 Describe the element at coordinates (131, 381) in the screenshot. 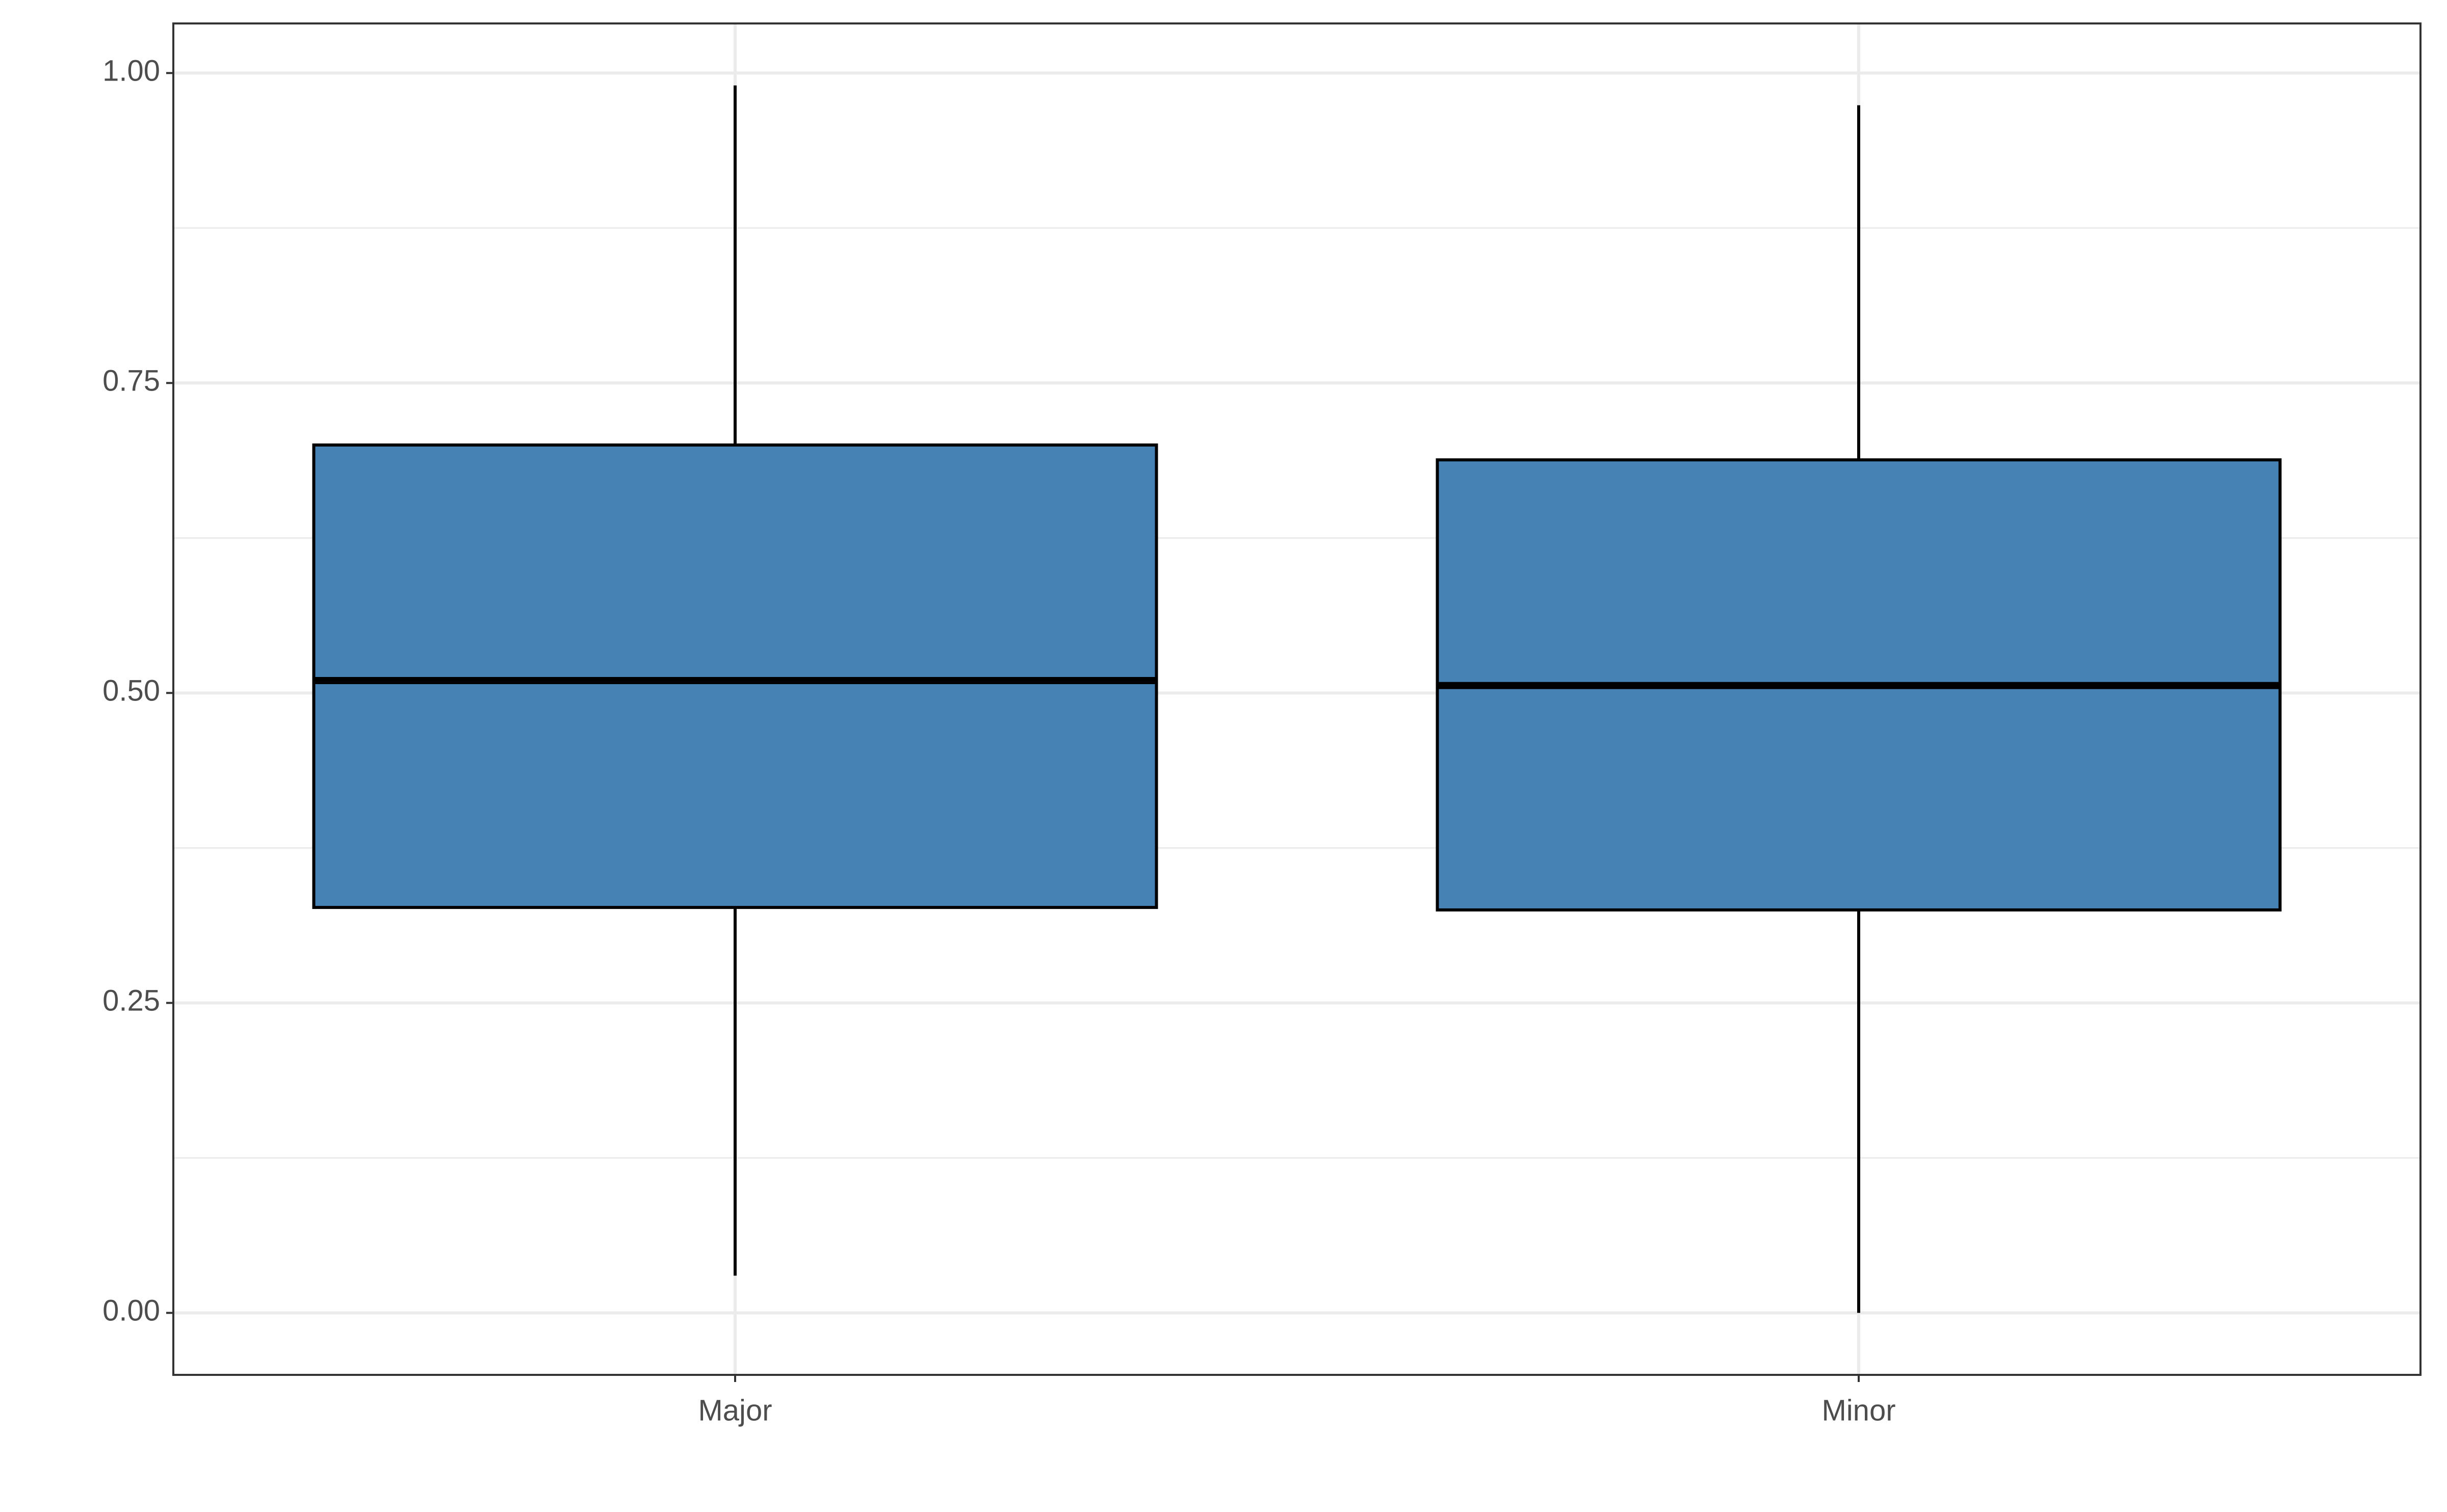

I see `y-tick-label: 0.75` at that location.